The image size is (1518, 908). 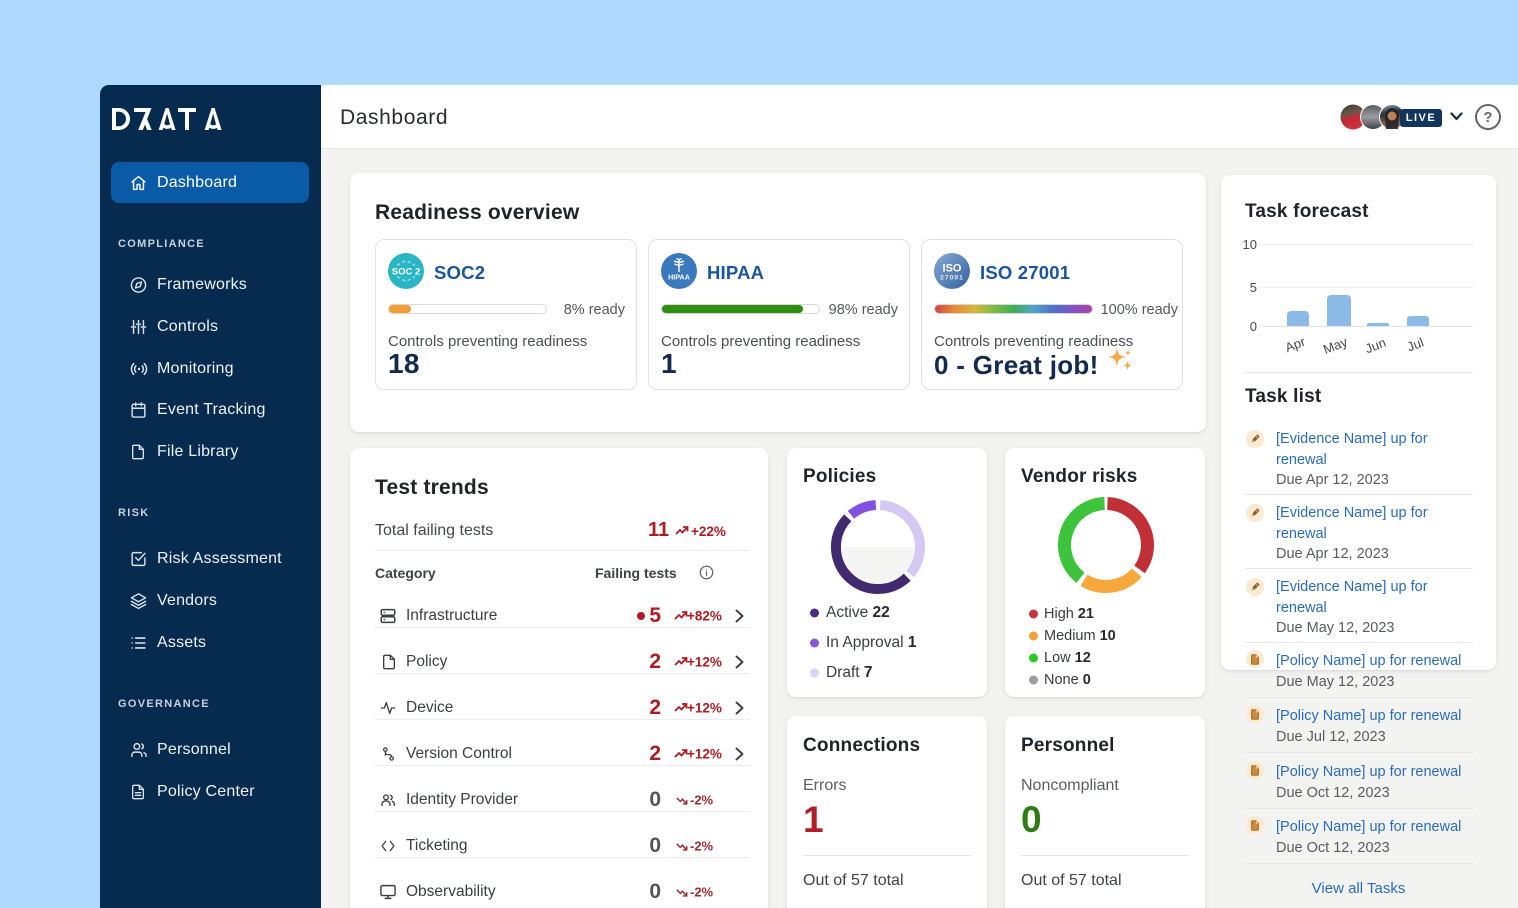 I want to click on svg-text: SOC 2, so click(x=406, y=272).